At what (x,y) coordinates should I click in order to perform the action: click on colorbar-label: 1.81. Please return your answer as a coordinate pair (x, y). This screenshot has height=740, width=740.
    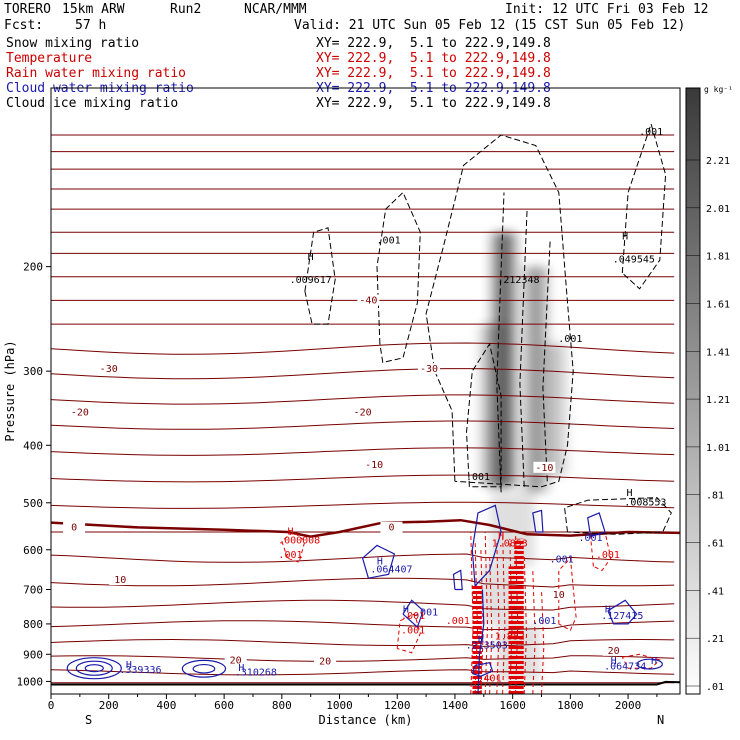
    Looking at the image, I should click on (718, 257).